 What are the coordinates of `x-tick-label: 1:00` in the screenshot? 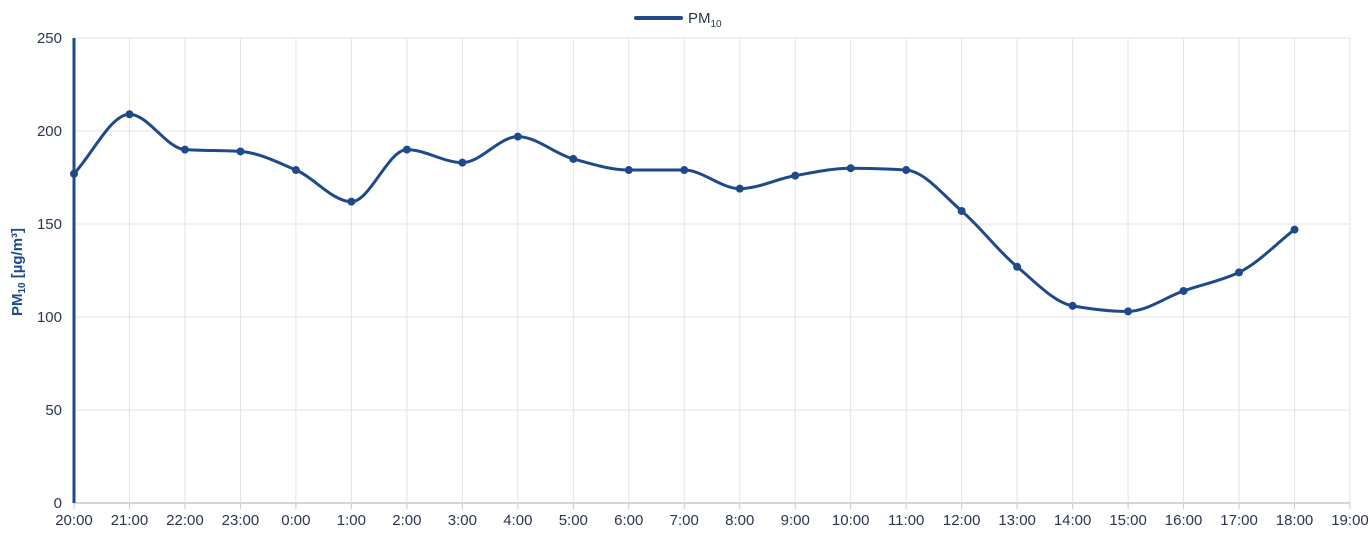 It's located at (351, 520).